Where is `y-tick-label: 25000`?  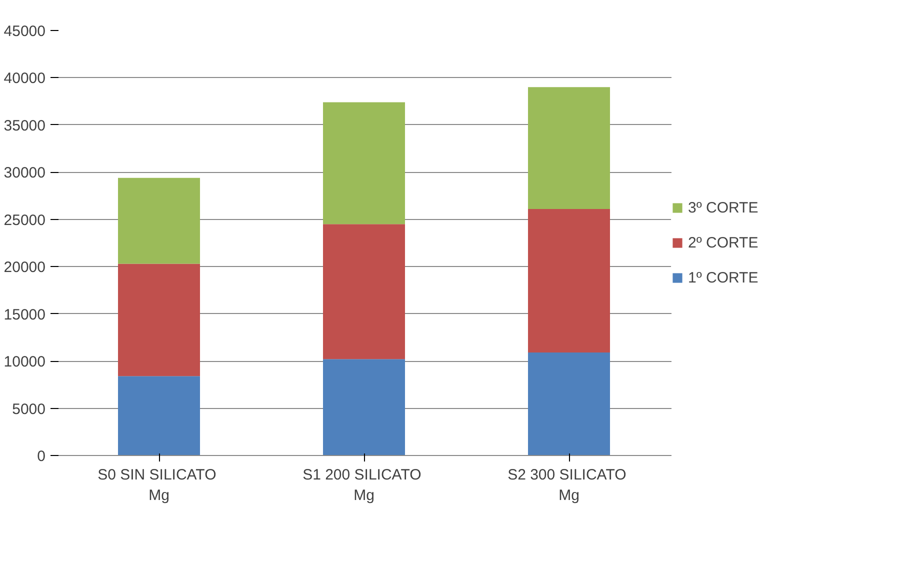 y-tick-label: 25000 is located at coordinates (25, 220).